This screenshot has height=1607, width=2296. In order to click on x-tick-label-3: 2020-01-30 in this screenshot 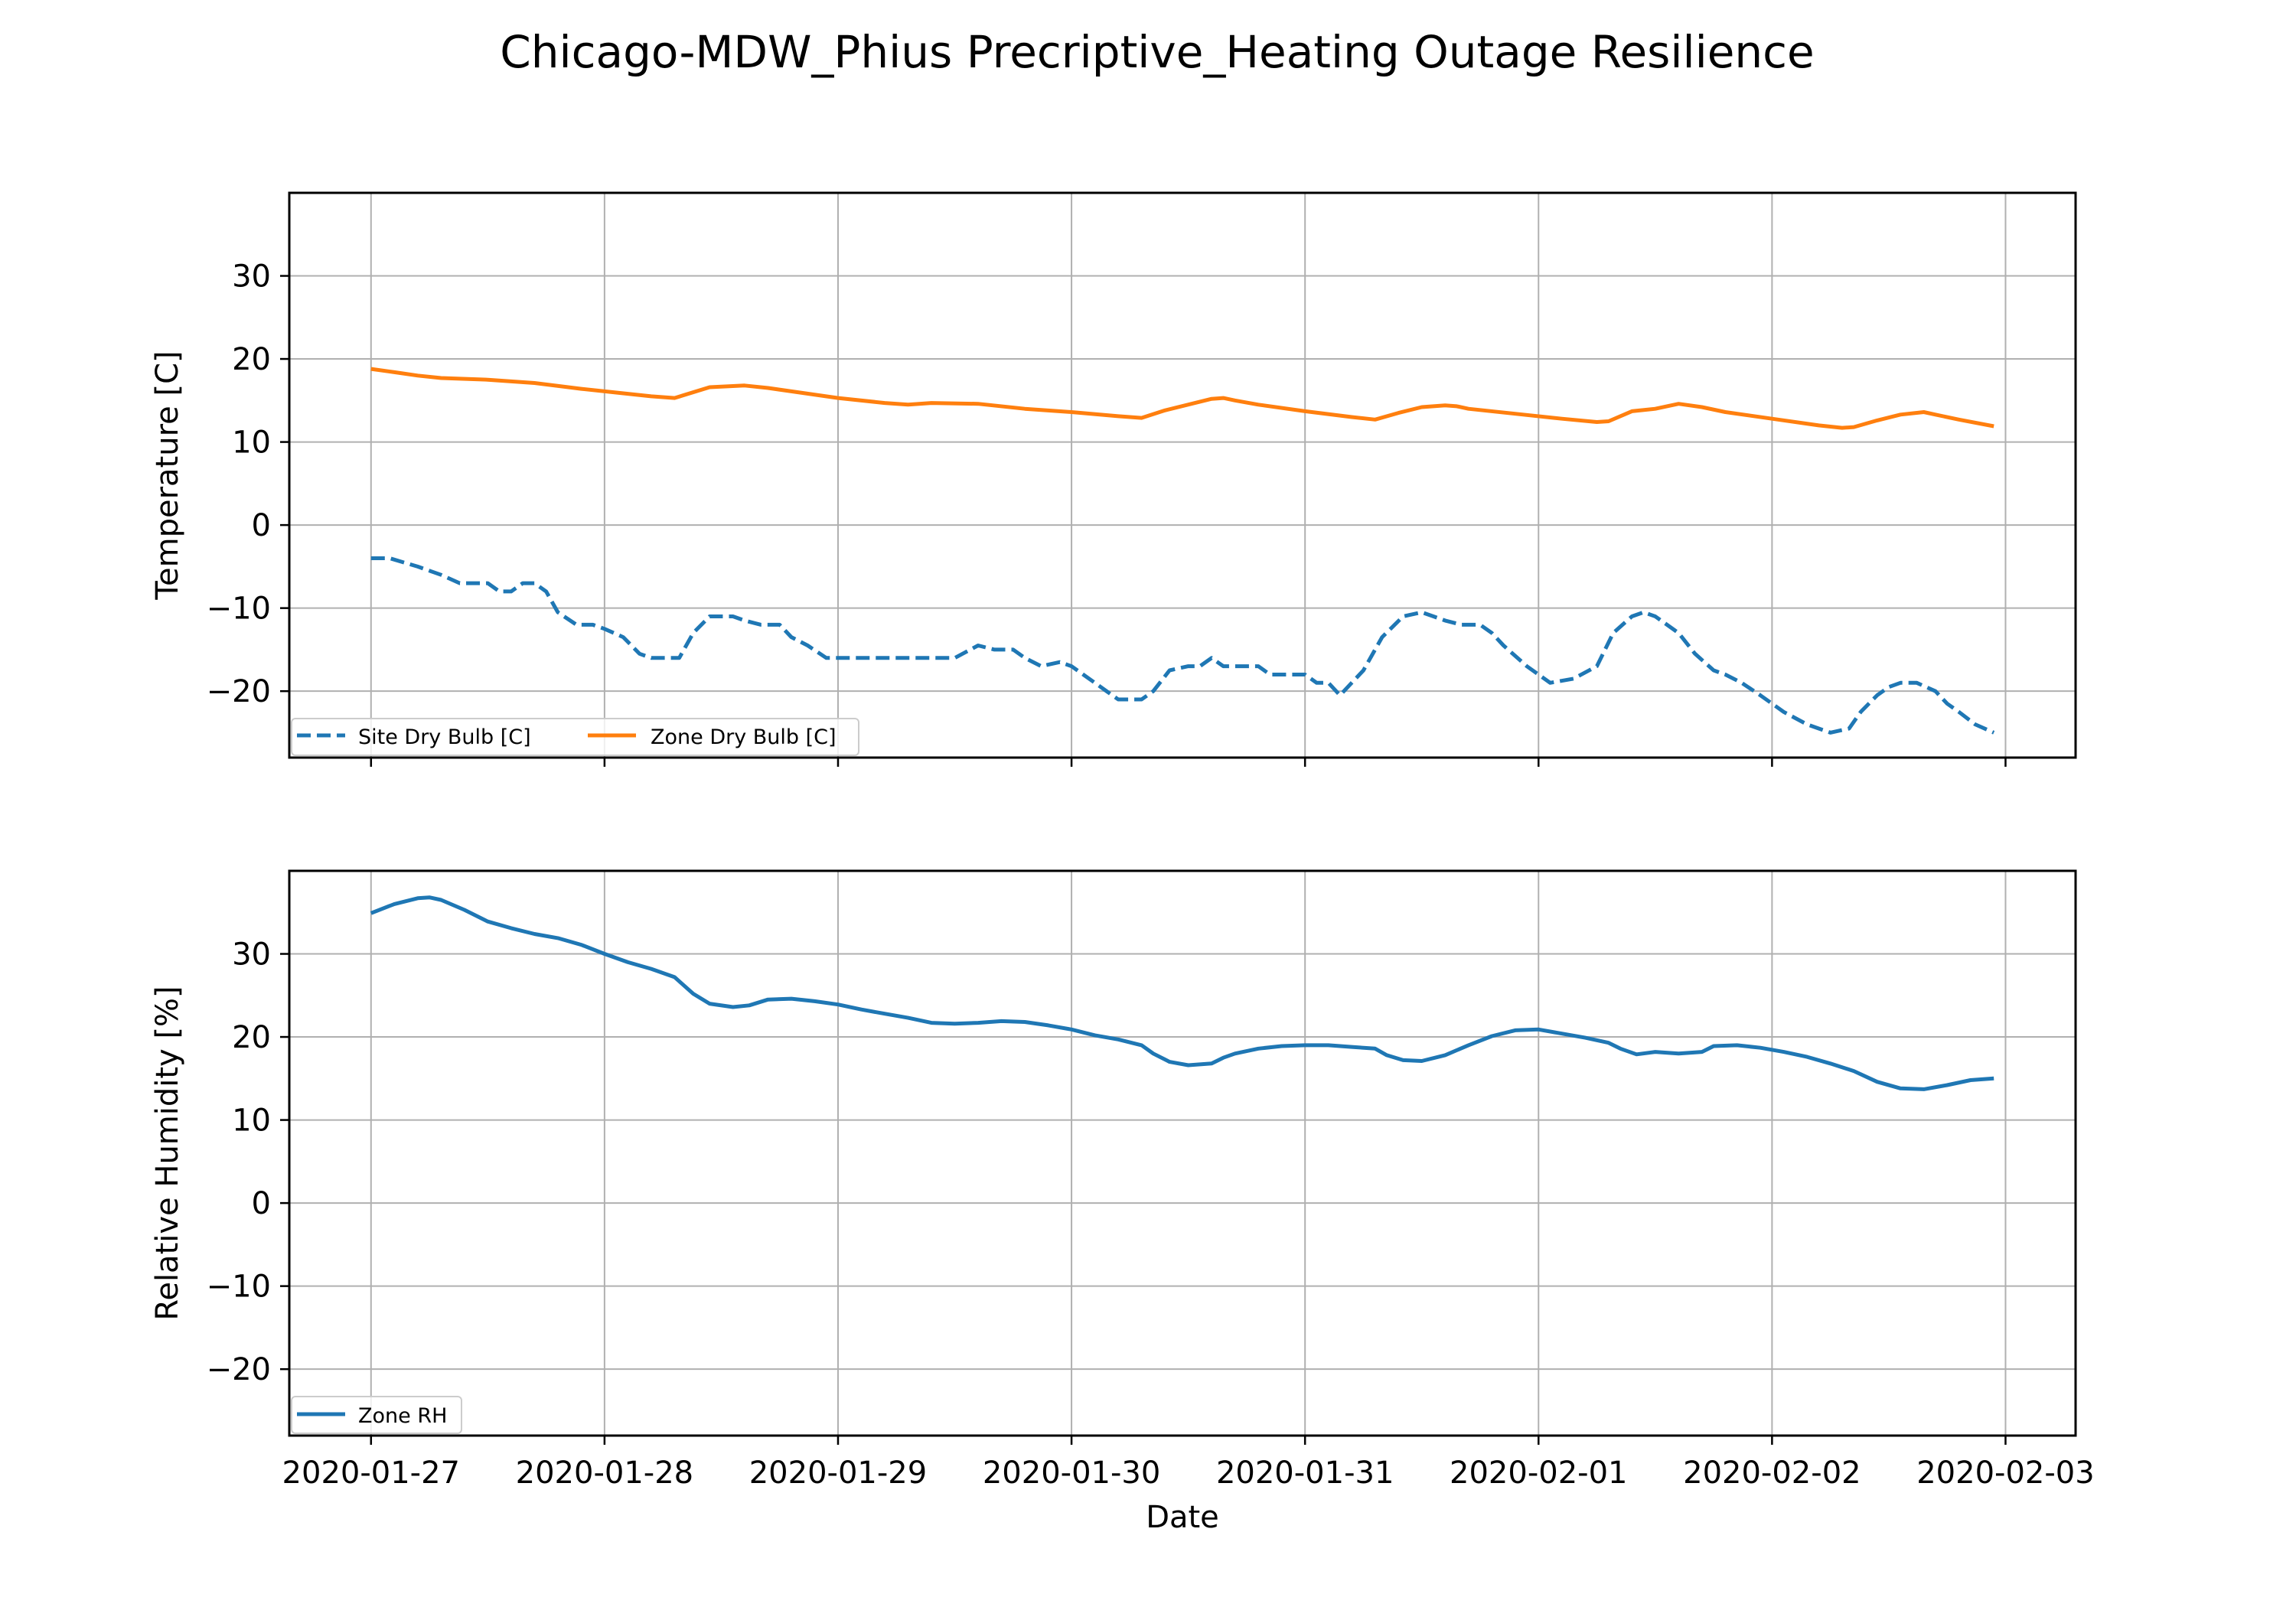, I will do `click(1071, 1473)`.